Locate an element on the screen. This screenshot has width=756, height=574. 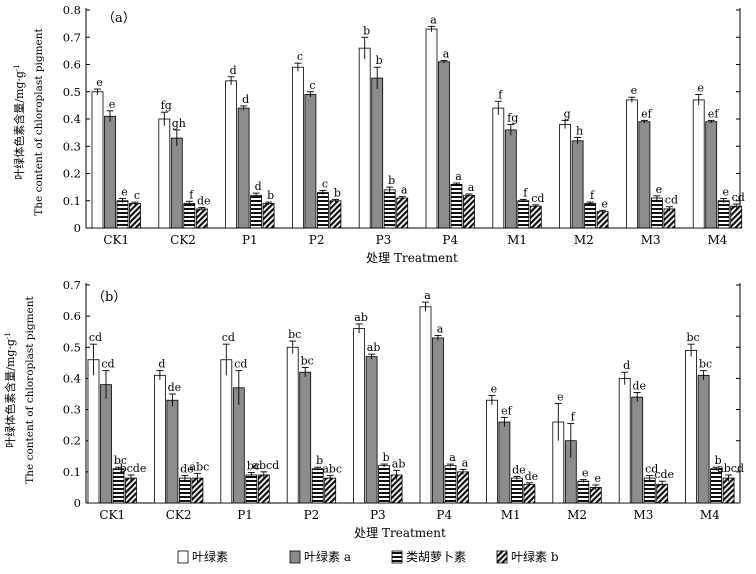
legend-label-carotenoid: 类胡萝卜素 is located at coordinates (436, 557).